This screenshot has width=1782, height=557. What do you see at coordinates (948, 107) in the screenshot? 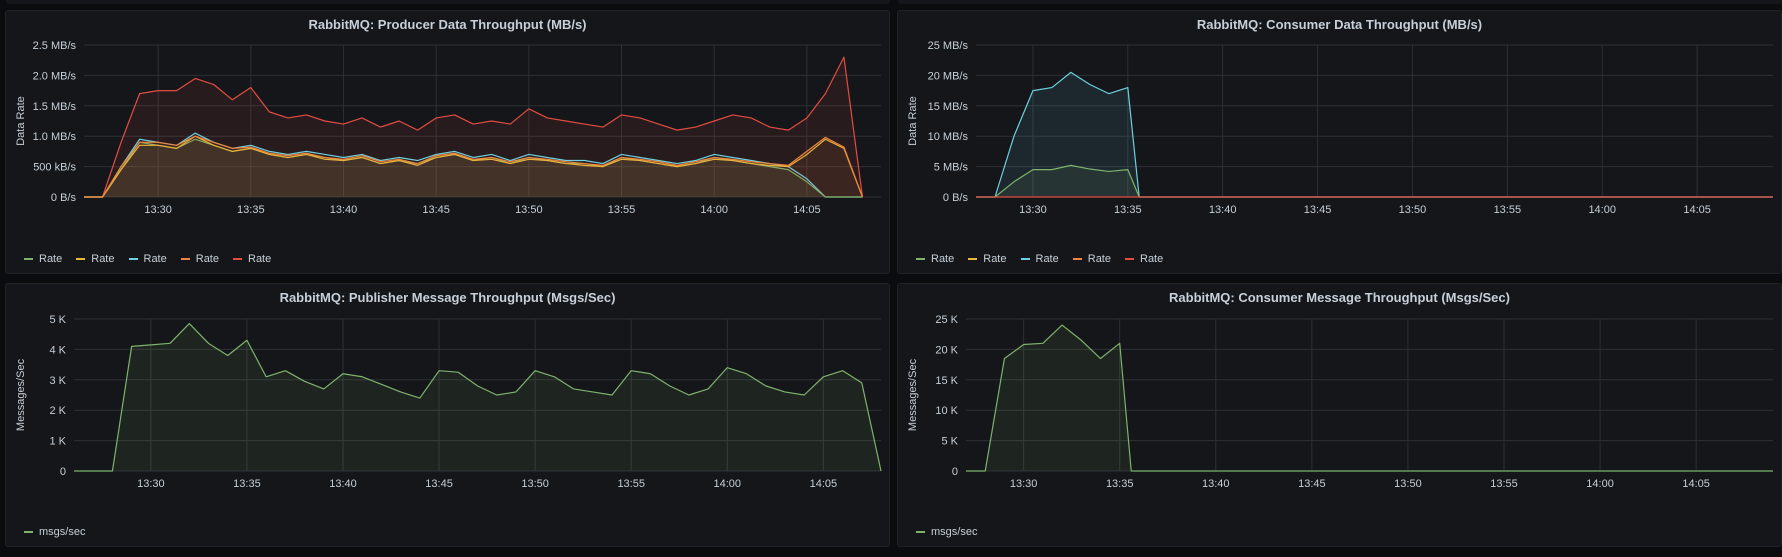
I see `y-tick-label: 15 MB/s` at bounding box center [948, 107].